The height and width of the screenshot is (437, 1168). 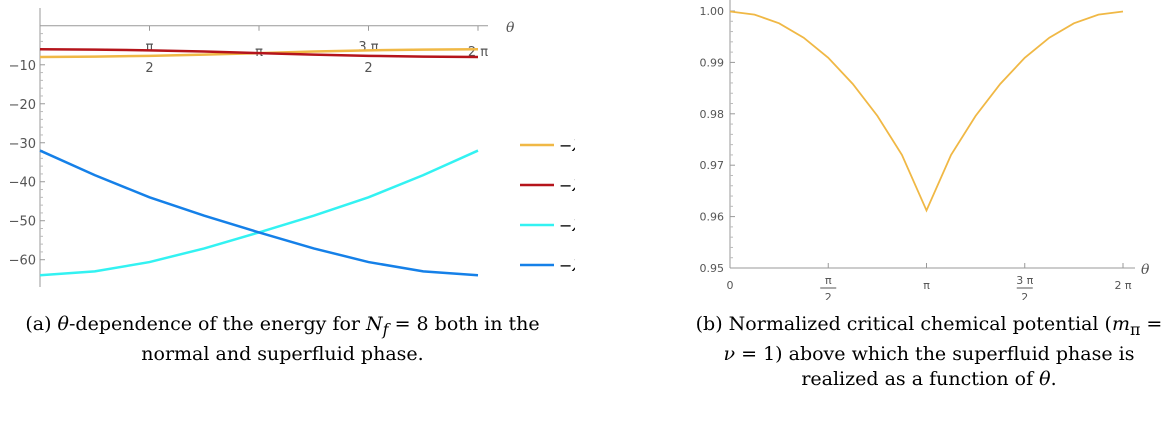 What do you see at coordinates (712, 11) in the screenshot?
I see `y-tick-label: 1.00` at bounding box center [712, 11].